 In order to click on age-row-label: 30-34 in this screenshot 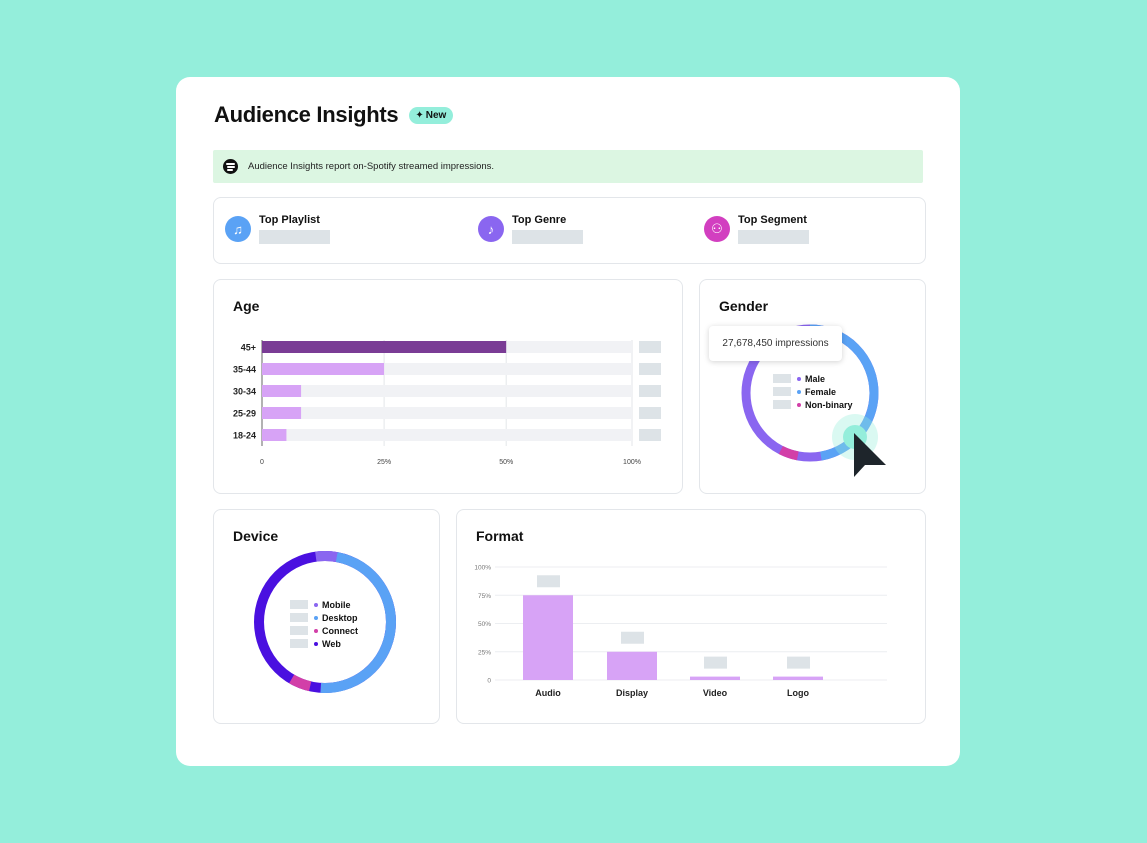, I will do `click(244, 392)`.